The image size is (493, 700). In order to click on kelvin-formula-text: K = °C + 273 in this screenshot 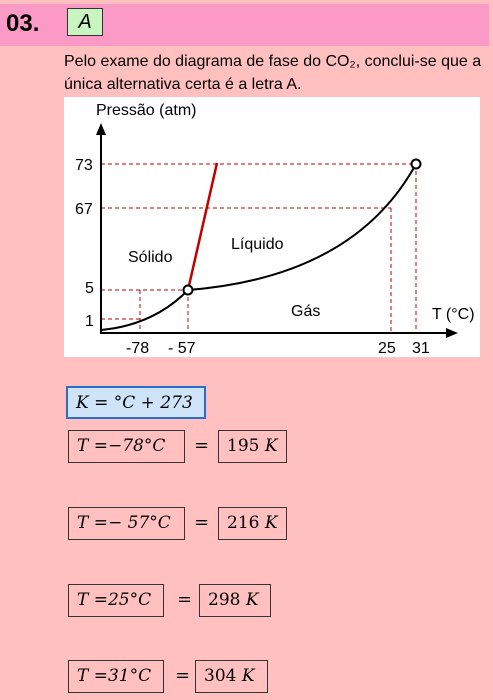, I will do `click(134, 403)`.